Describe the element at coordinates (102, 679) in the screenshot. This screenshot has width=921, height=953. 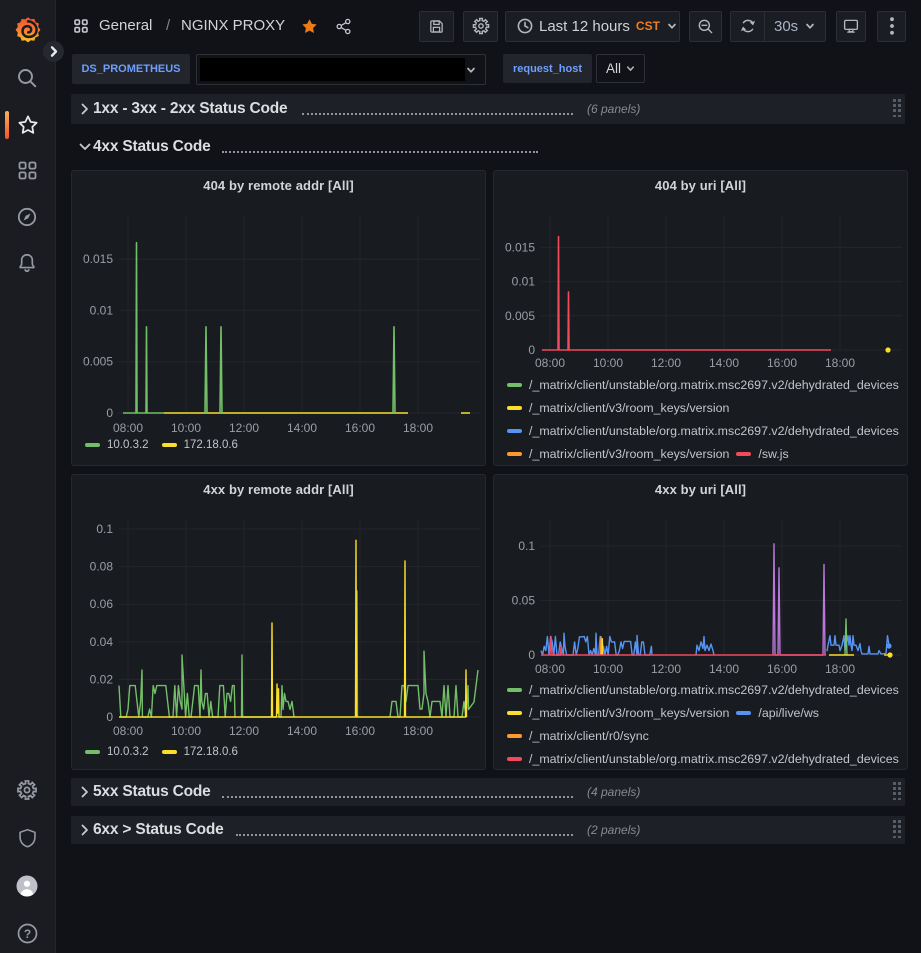
I see `svg-text: 0.02` at that location.